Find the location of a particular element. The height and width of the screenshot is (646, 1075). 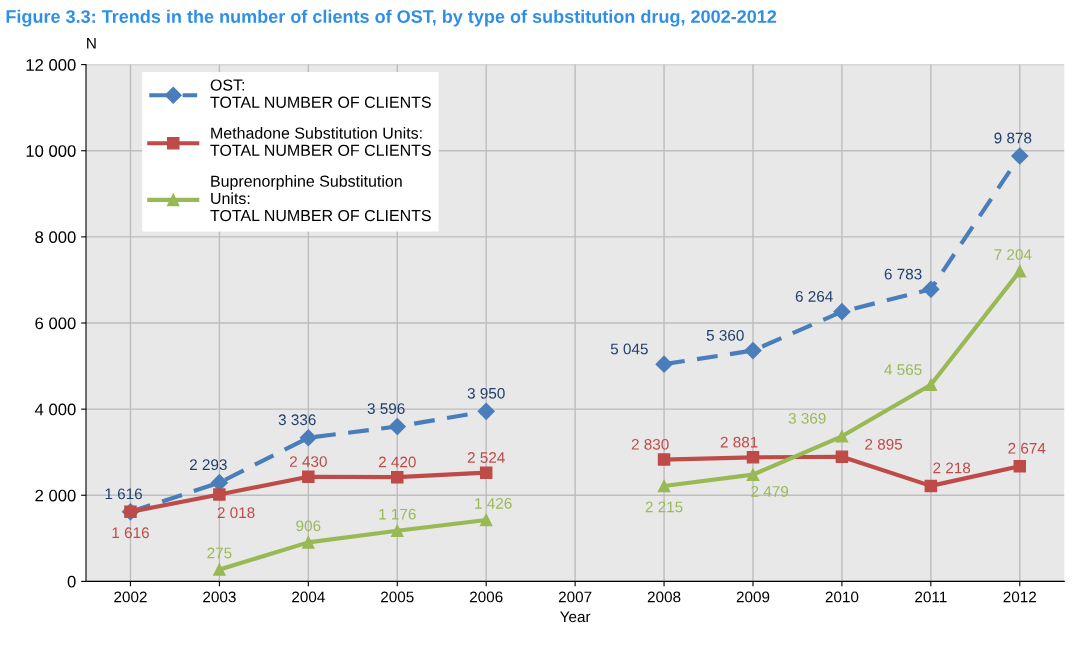

x-tick-label: 2002 is located at coordinates (130, 597).